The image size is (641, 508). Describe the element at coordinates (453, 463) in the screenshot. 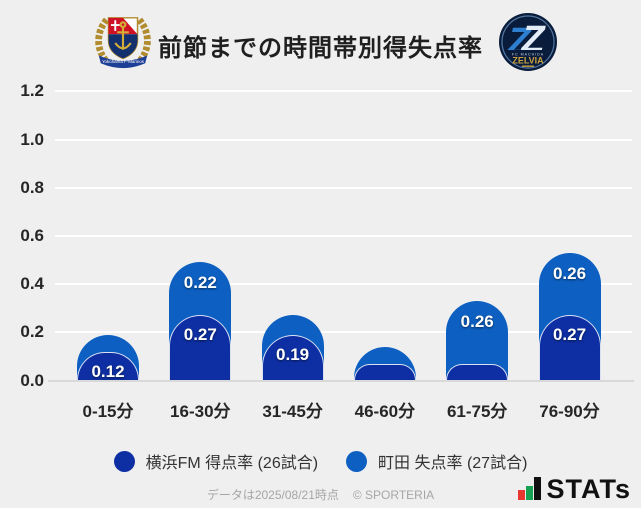

I see `legend-label-machida: 町田 失点率 (27試合)` at that location.